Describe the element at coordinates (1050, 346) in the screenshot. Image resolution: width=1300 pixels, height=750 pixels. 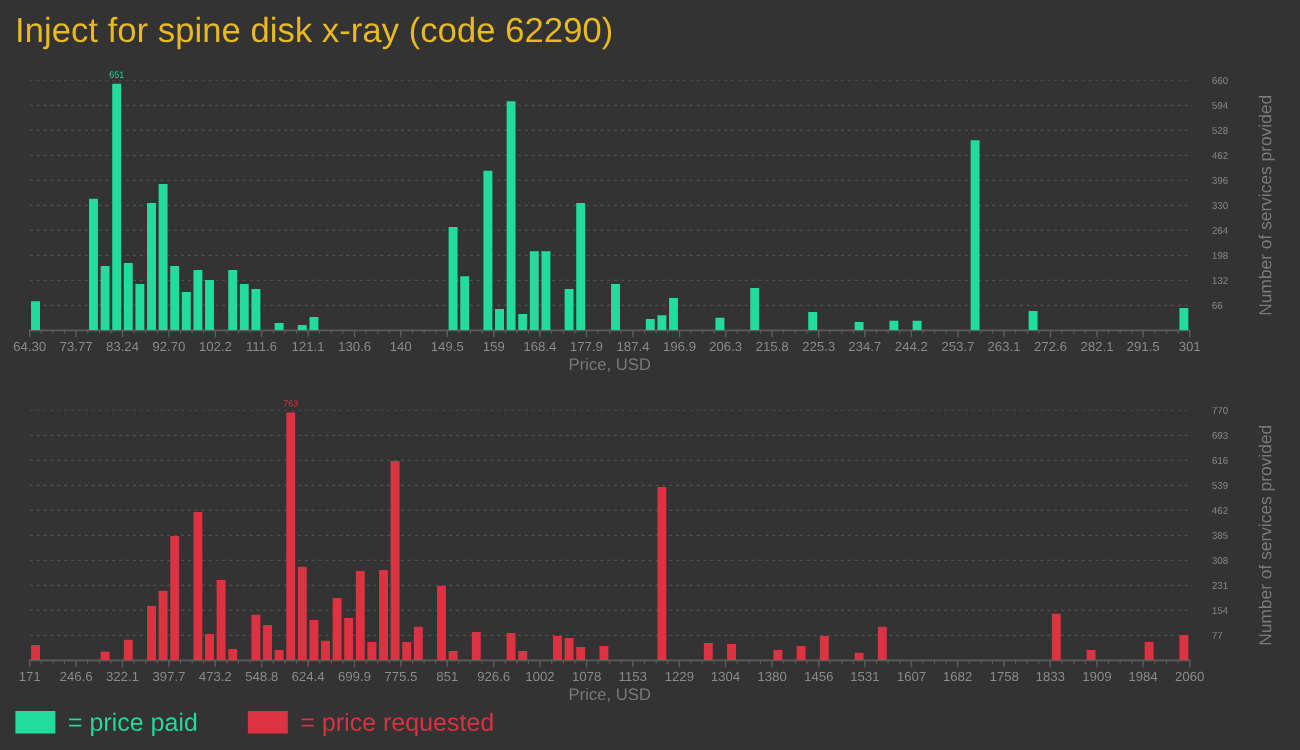
I see `x-tick-label: 272.6` at that location.